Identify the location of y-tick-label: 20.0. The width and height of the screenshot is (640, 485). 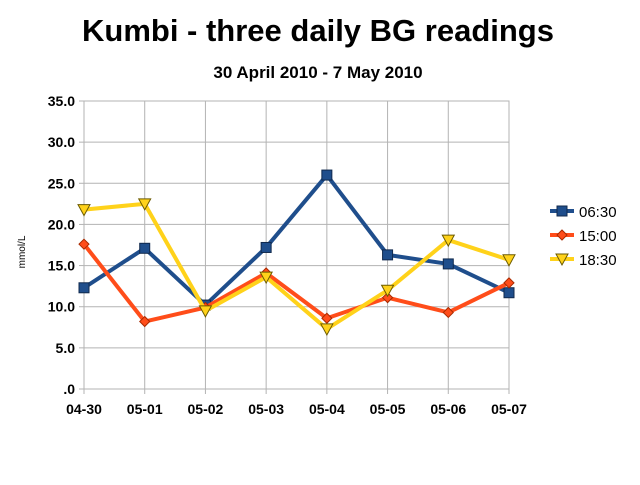
(61, 224).